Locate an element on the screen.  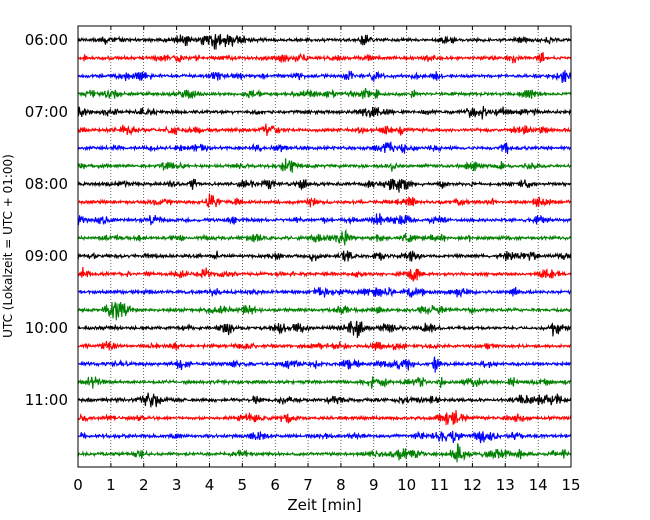
x-tick-label: 14 is located at coordinates (538, 485).